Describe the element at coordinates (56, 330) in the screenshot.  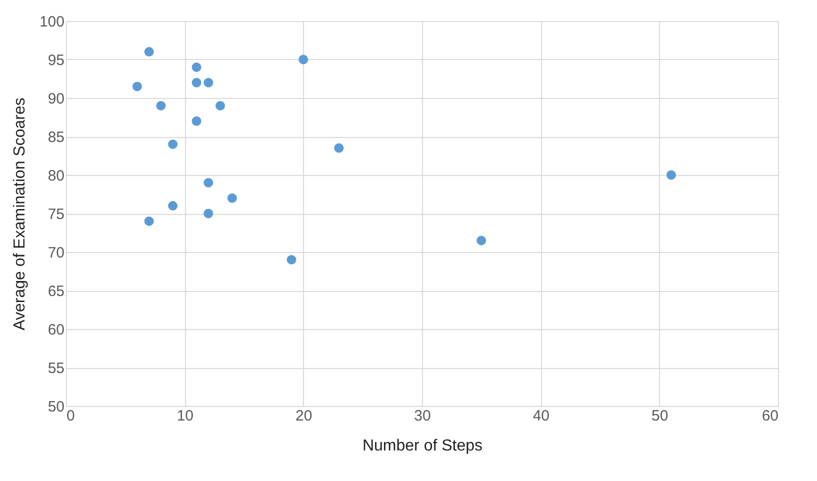
I see `y-tick-label: 60` at that location.